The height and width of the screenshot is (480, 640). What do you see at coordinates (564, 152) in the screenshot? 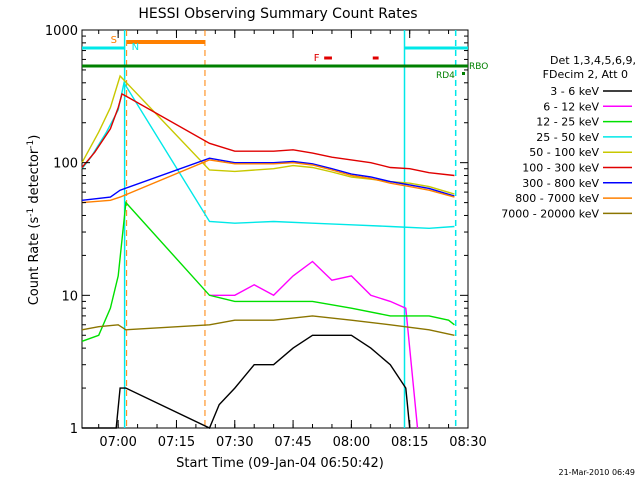
I see `legend-label-5: 50 - 100 keV` at bounding box center [564, 152].